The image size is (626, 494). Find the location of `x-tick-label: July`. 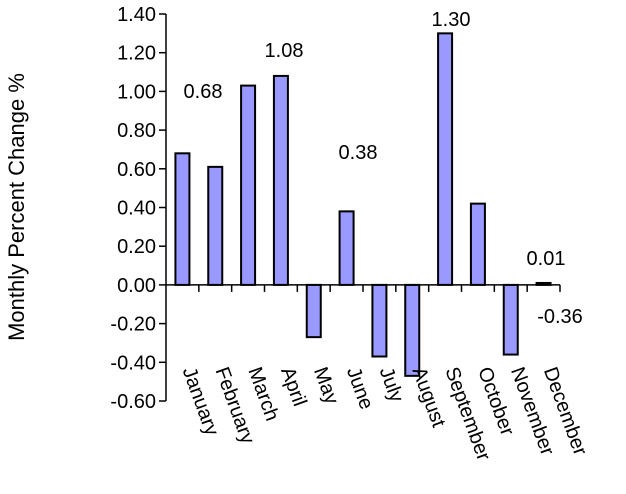

x-tick-label: July is located at coordinates (391, 384).